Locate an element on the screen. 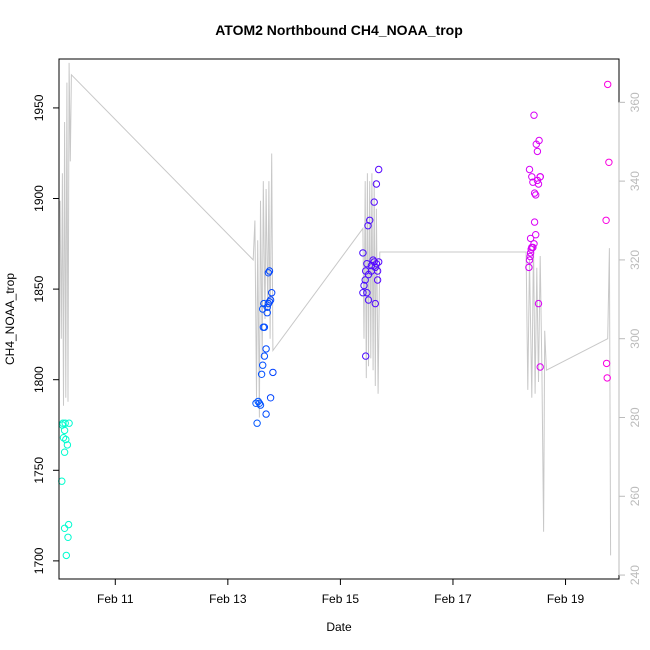 The image size is (650, 650). y-axis-left: 1700 1750 1800 1850 1900 1950 is located at coordinates (46, 334).